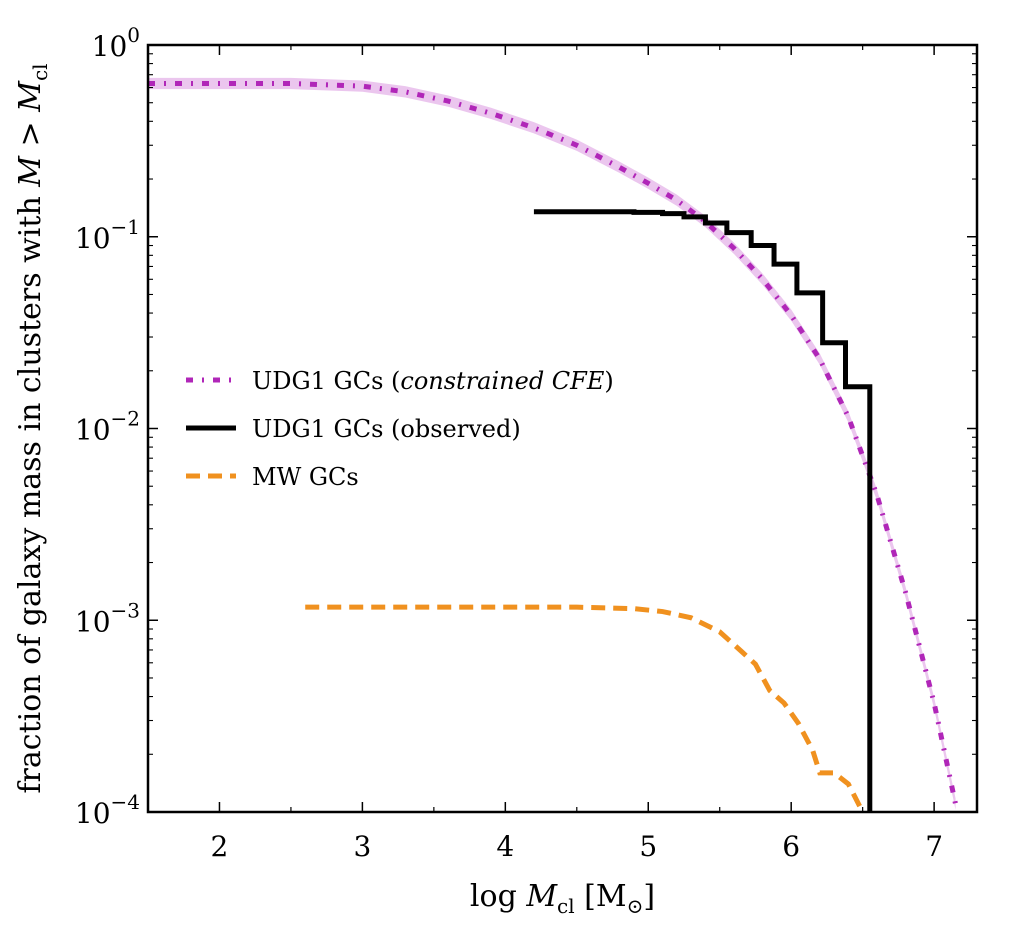 The height and width of the screenshot is (933, 1024). Describe the element at coordinates (107, 618) in the screenshot. I see `y-tick-label: 10⁻³` at that location.